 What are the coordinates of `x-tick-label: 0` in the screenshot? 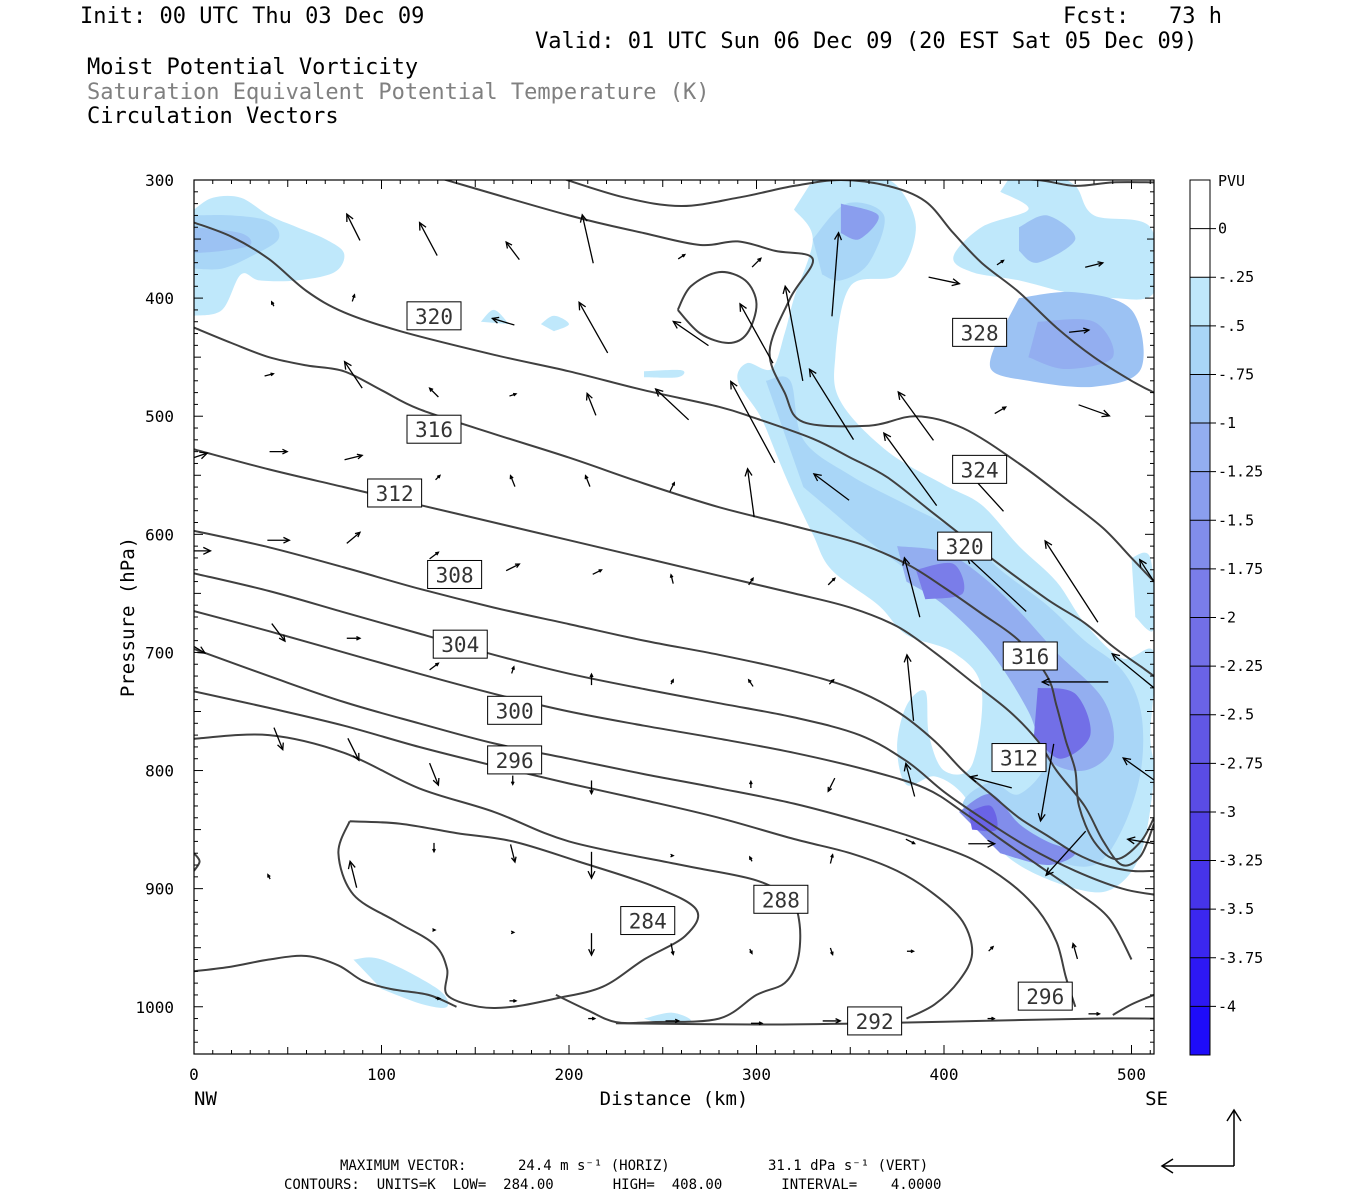 It's located at (194, 1074).